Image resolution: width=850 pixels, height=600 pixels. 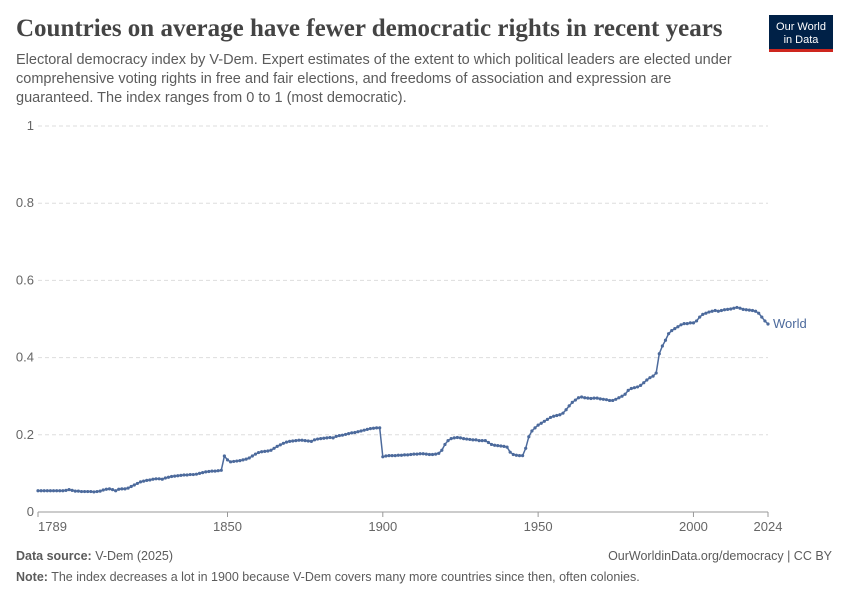 What do you see at coordinates (25, 202) in the screenshot?
I see `y-tick-label: 0.8` at bounding box center [25, 202].